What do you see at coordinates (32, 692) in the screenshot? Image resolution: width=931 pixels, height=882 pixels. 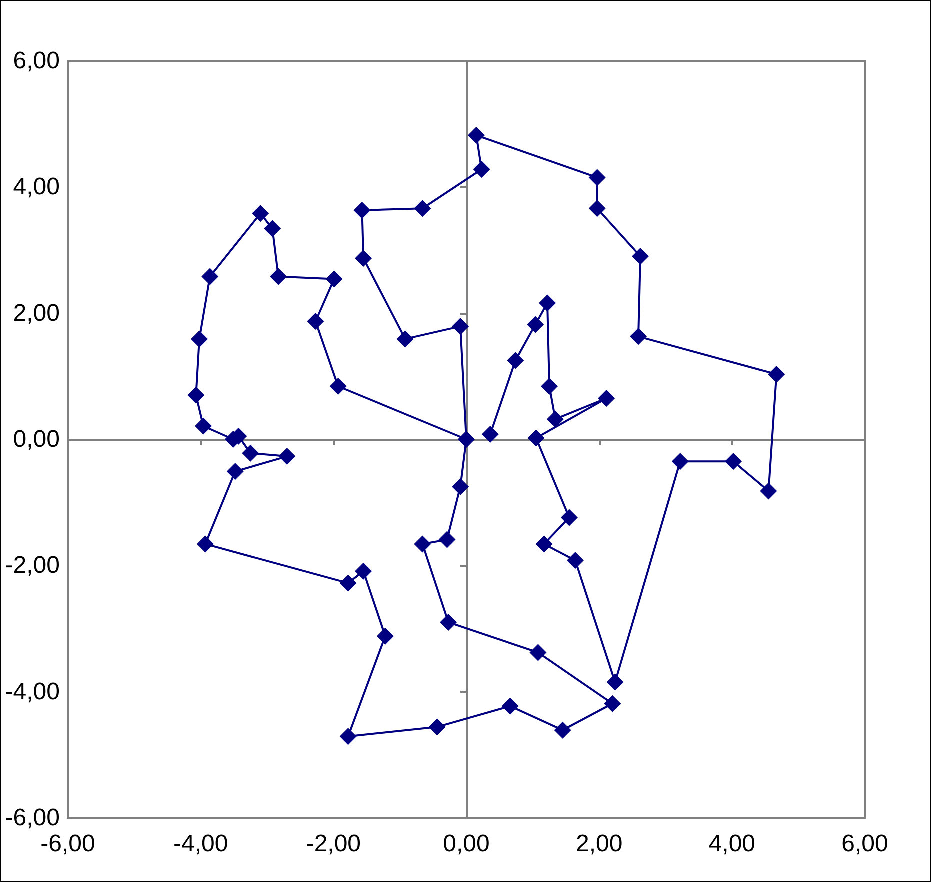 I see `y-tick-label: -4,00` at bounding box center [32, 692].